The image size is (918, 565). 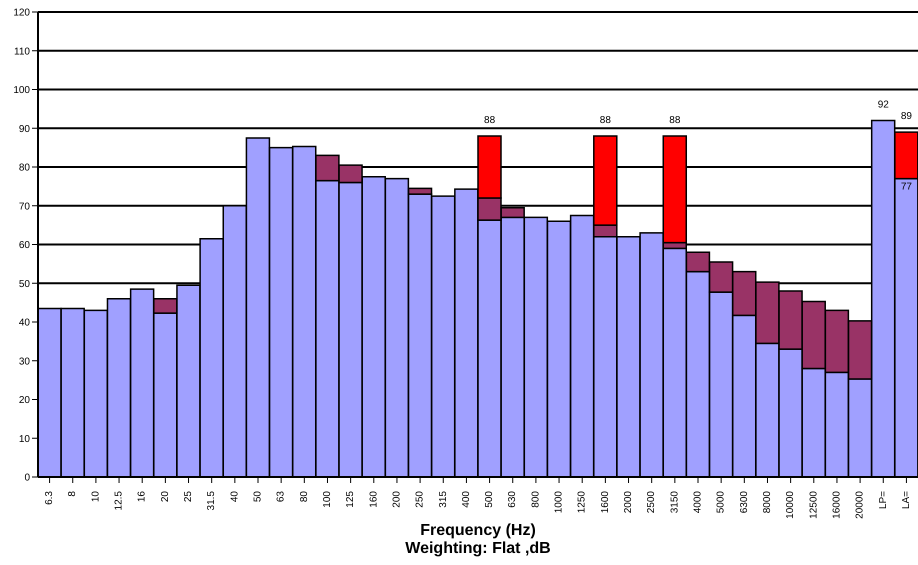 What do you see at coordinates (374, 499) in the screenshot?
I see `x-tick-label: 160` at bounding box center [374, 499].